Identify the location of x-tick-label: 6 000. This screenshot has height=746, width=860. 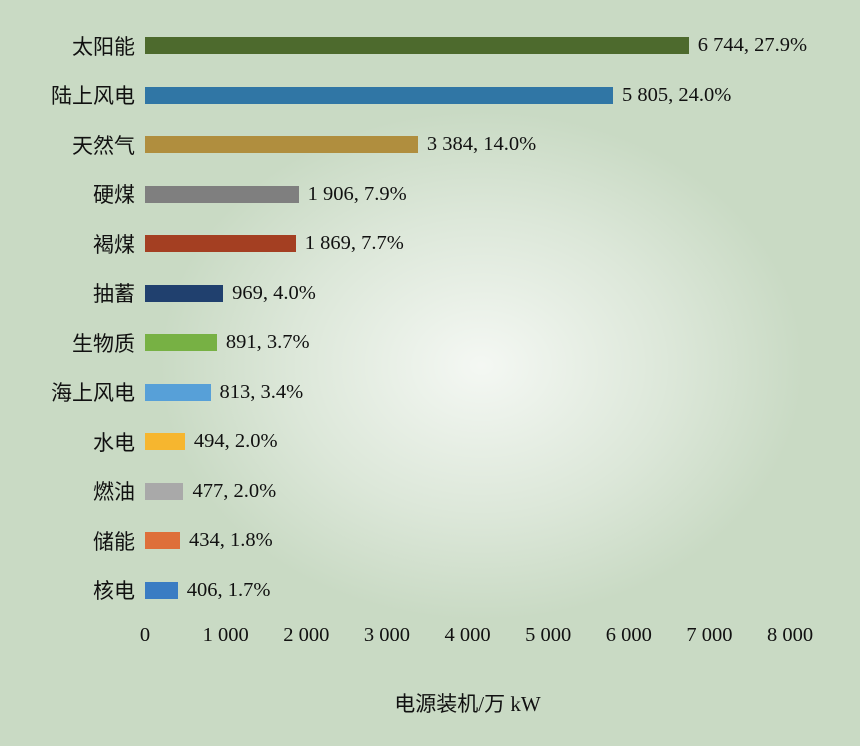
(628, 635).